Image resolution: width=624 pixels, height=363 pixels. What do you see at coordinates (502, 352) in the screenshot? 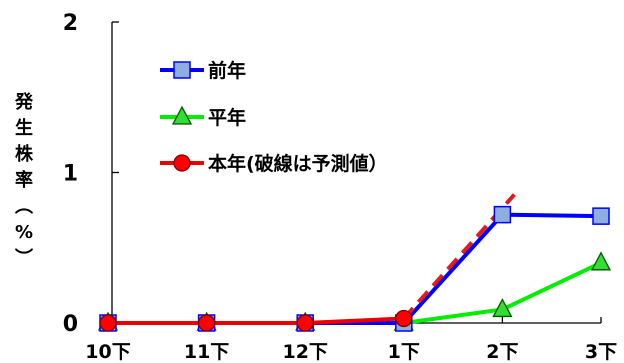
I see `x-tick-label: 2下` at bounding box center [502, 352].